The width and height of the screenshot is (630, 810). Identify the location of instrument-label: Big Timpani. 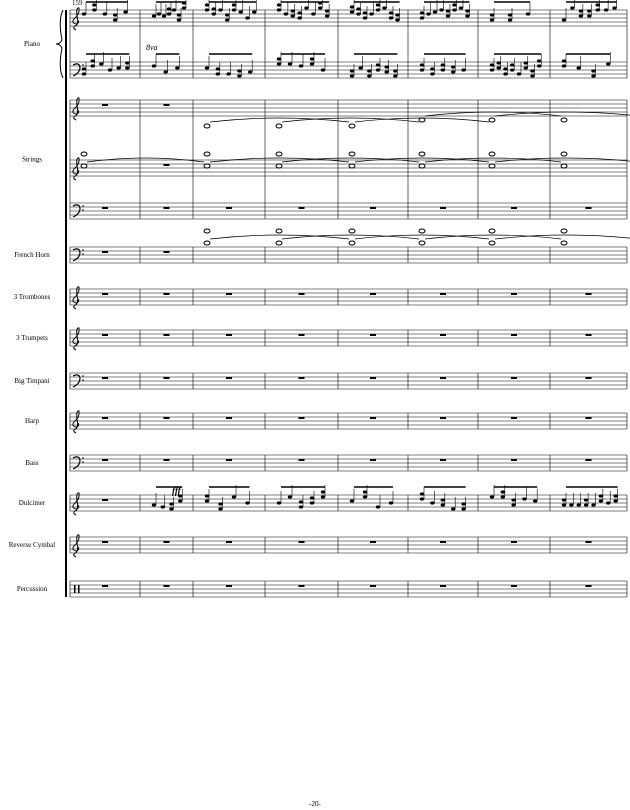
(31, 381).